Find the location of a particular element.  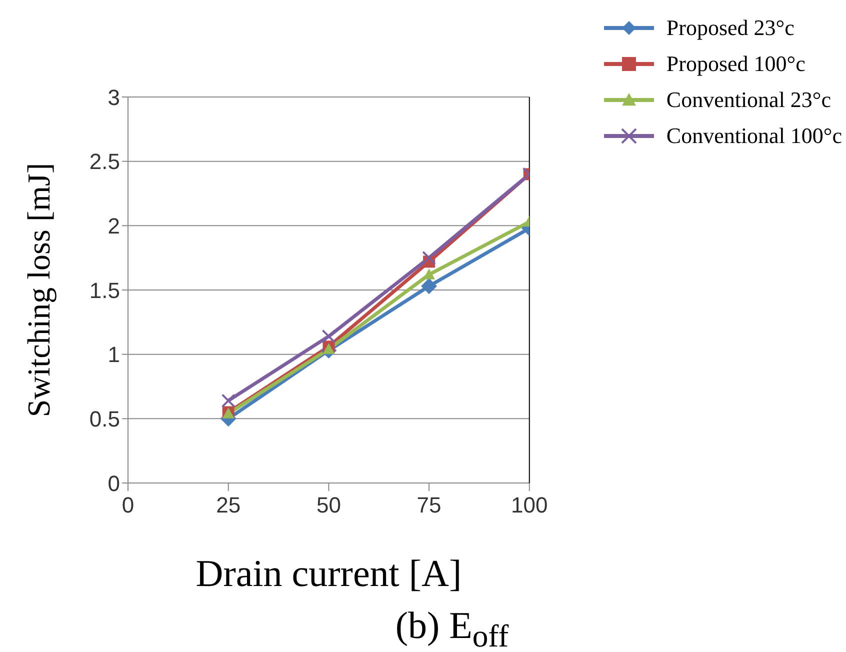

legend-label: Conventional 100°c is located at coordinates (754, 136).